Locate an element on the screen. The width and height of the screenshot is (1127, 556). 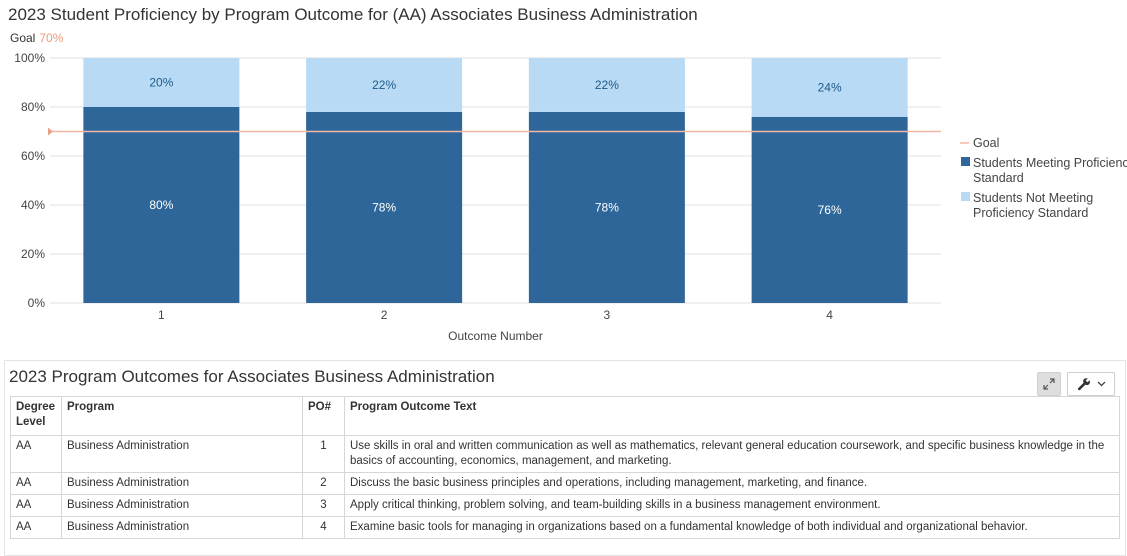
wrench-icon is located at coordinates (1083, 384).